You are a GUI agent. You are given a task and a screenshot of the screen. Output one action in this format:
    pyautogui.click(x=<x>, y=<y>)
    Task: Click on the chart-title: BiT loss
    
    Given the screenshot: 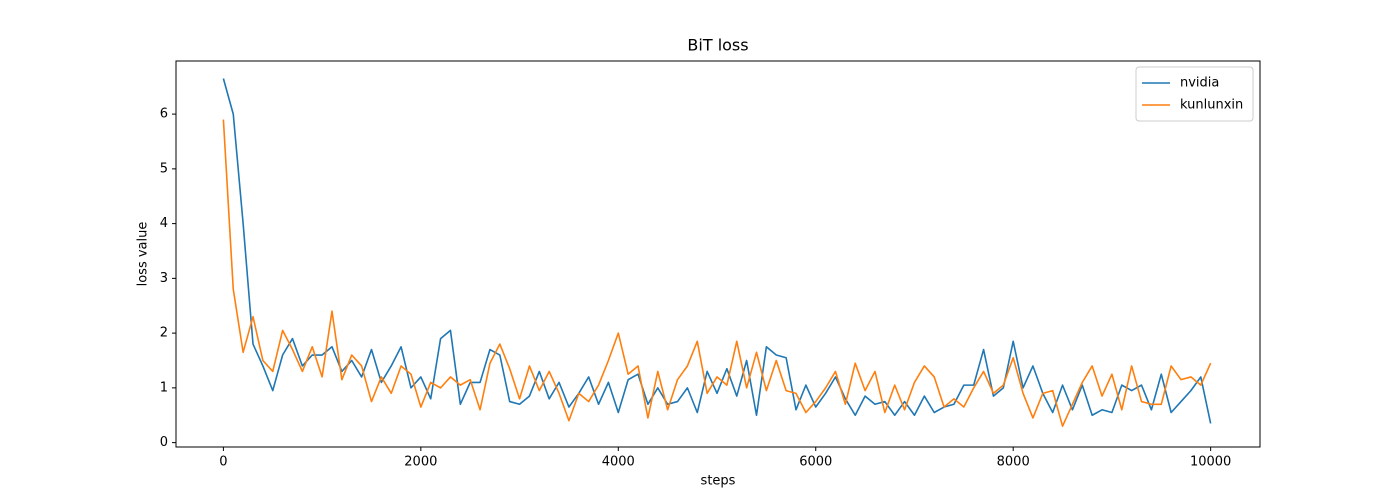 What is the action you would take?
    pyautogui.click(x=717, y=45)
    